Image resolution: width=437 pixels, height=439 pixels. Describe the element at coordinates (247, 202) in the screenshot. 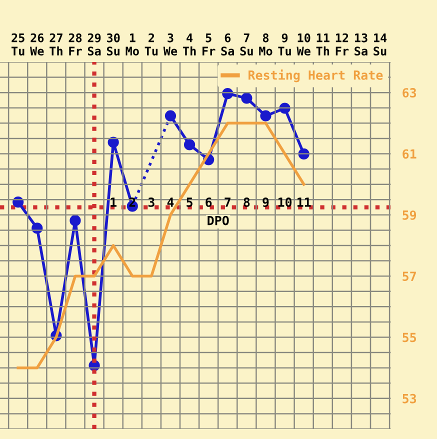

I see `annotation: 8` at that location.